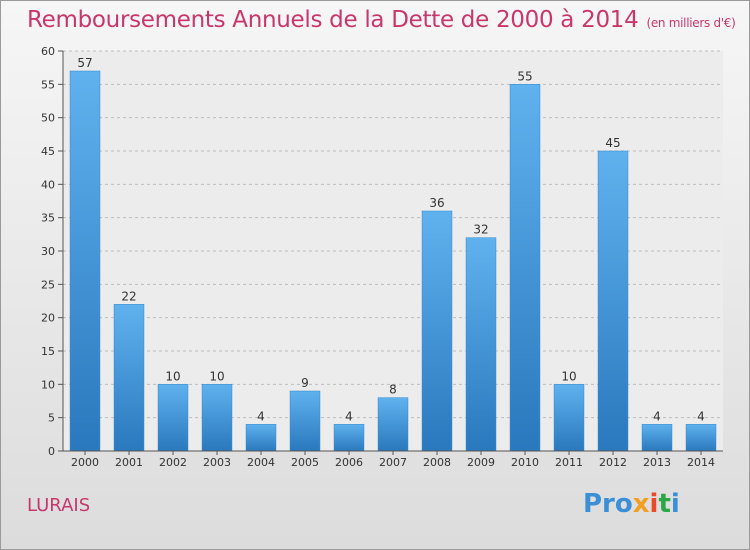 Image resolution: width=750 pixels, height=550 pixels. Describe the element at coordinates (612, 143) in the screenshot. I see `data-label: 45` at that location.